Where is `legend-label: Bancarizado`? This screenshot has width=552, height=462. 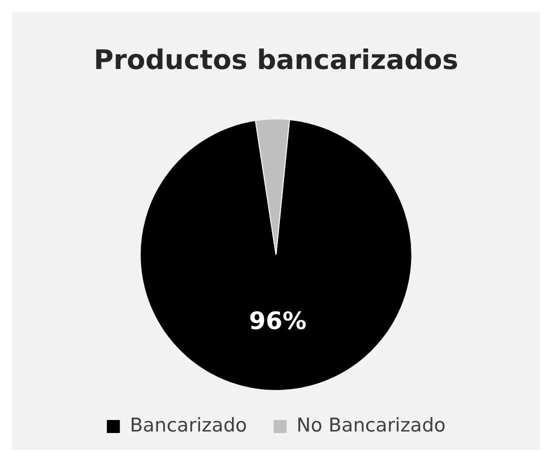 legend-label: Bancarizado is located at coordinates (189, 425).